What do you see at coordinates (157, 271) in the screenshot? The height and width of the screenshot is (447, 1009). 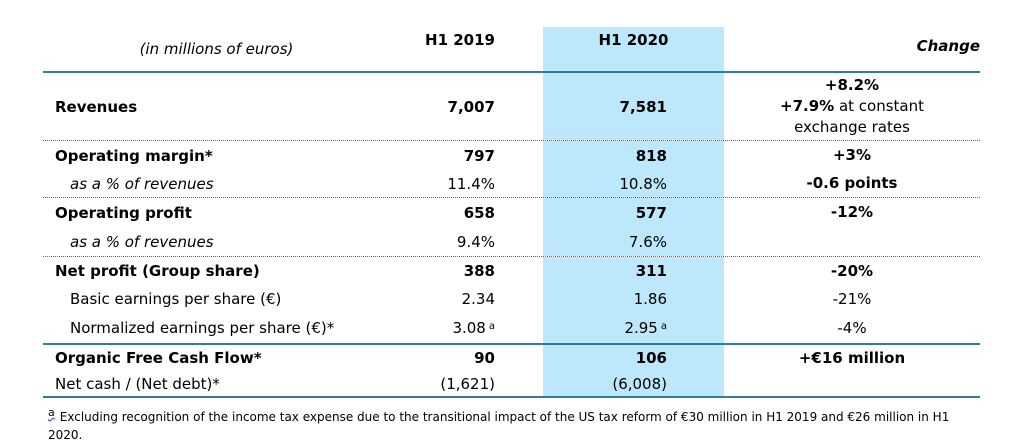 I see `row-label-net-profit-group-share: Net profit (Group share)` at bounding box center [157, 271].